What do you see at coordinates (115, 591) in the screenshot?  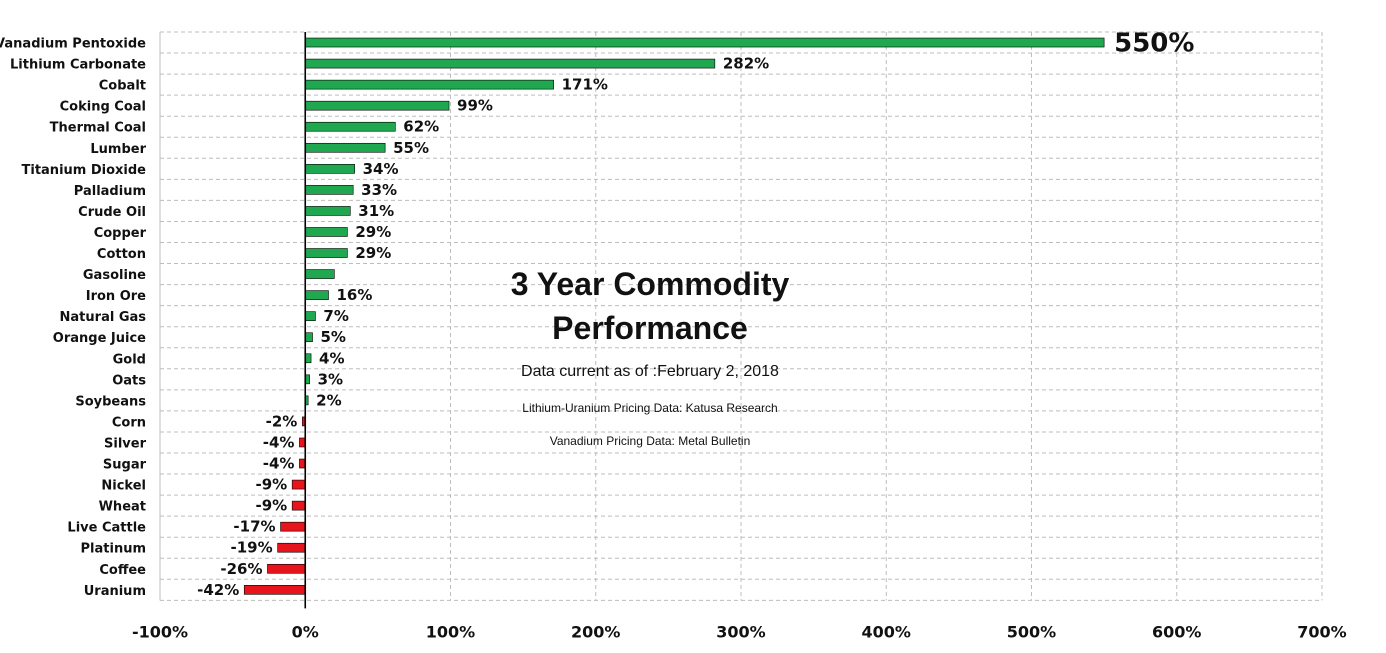 I see `category-label: Uranium` at bounding box center [115, 591].